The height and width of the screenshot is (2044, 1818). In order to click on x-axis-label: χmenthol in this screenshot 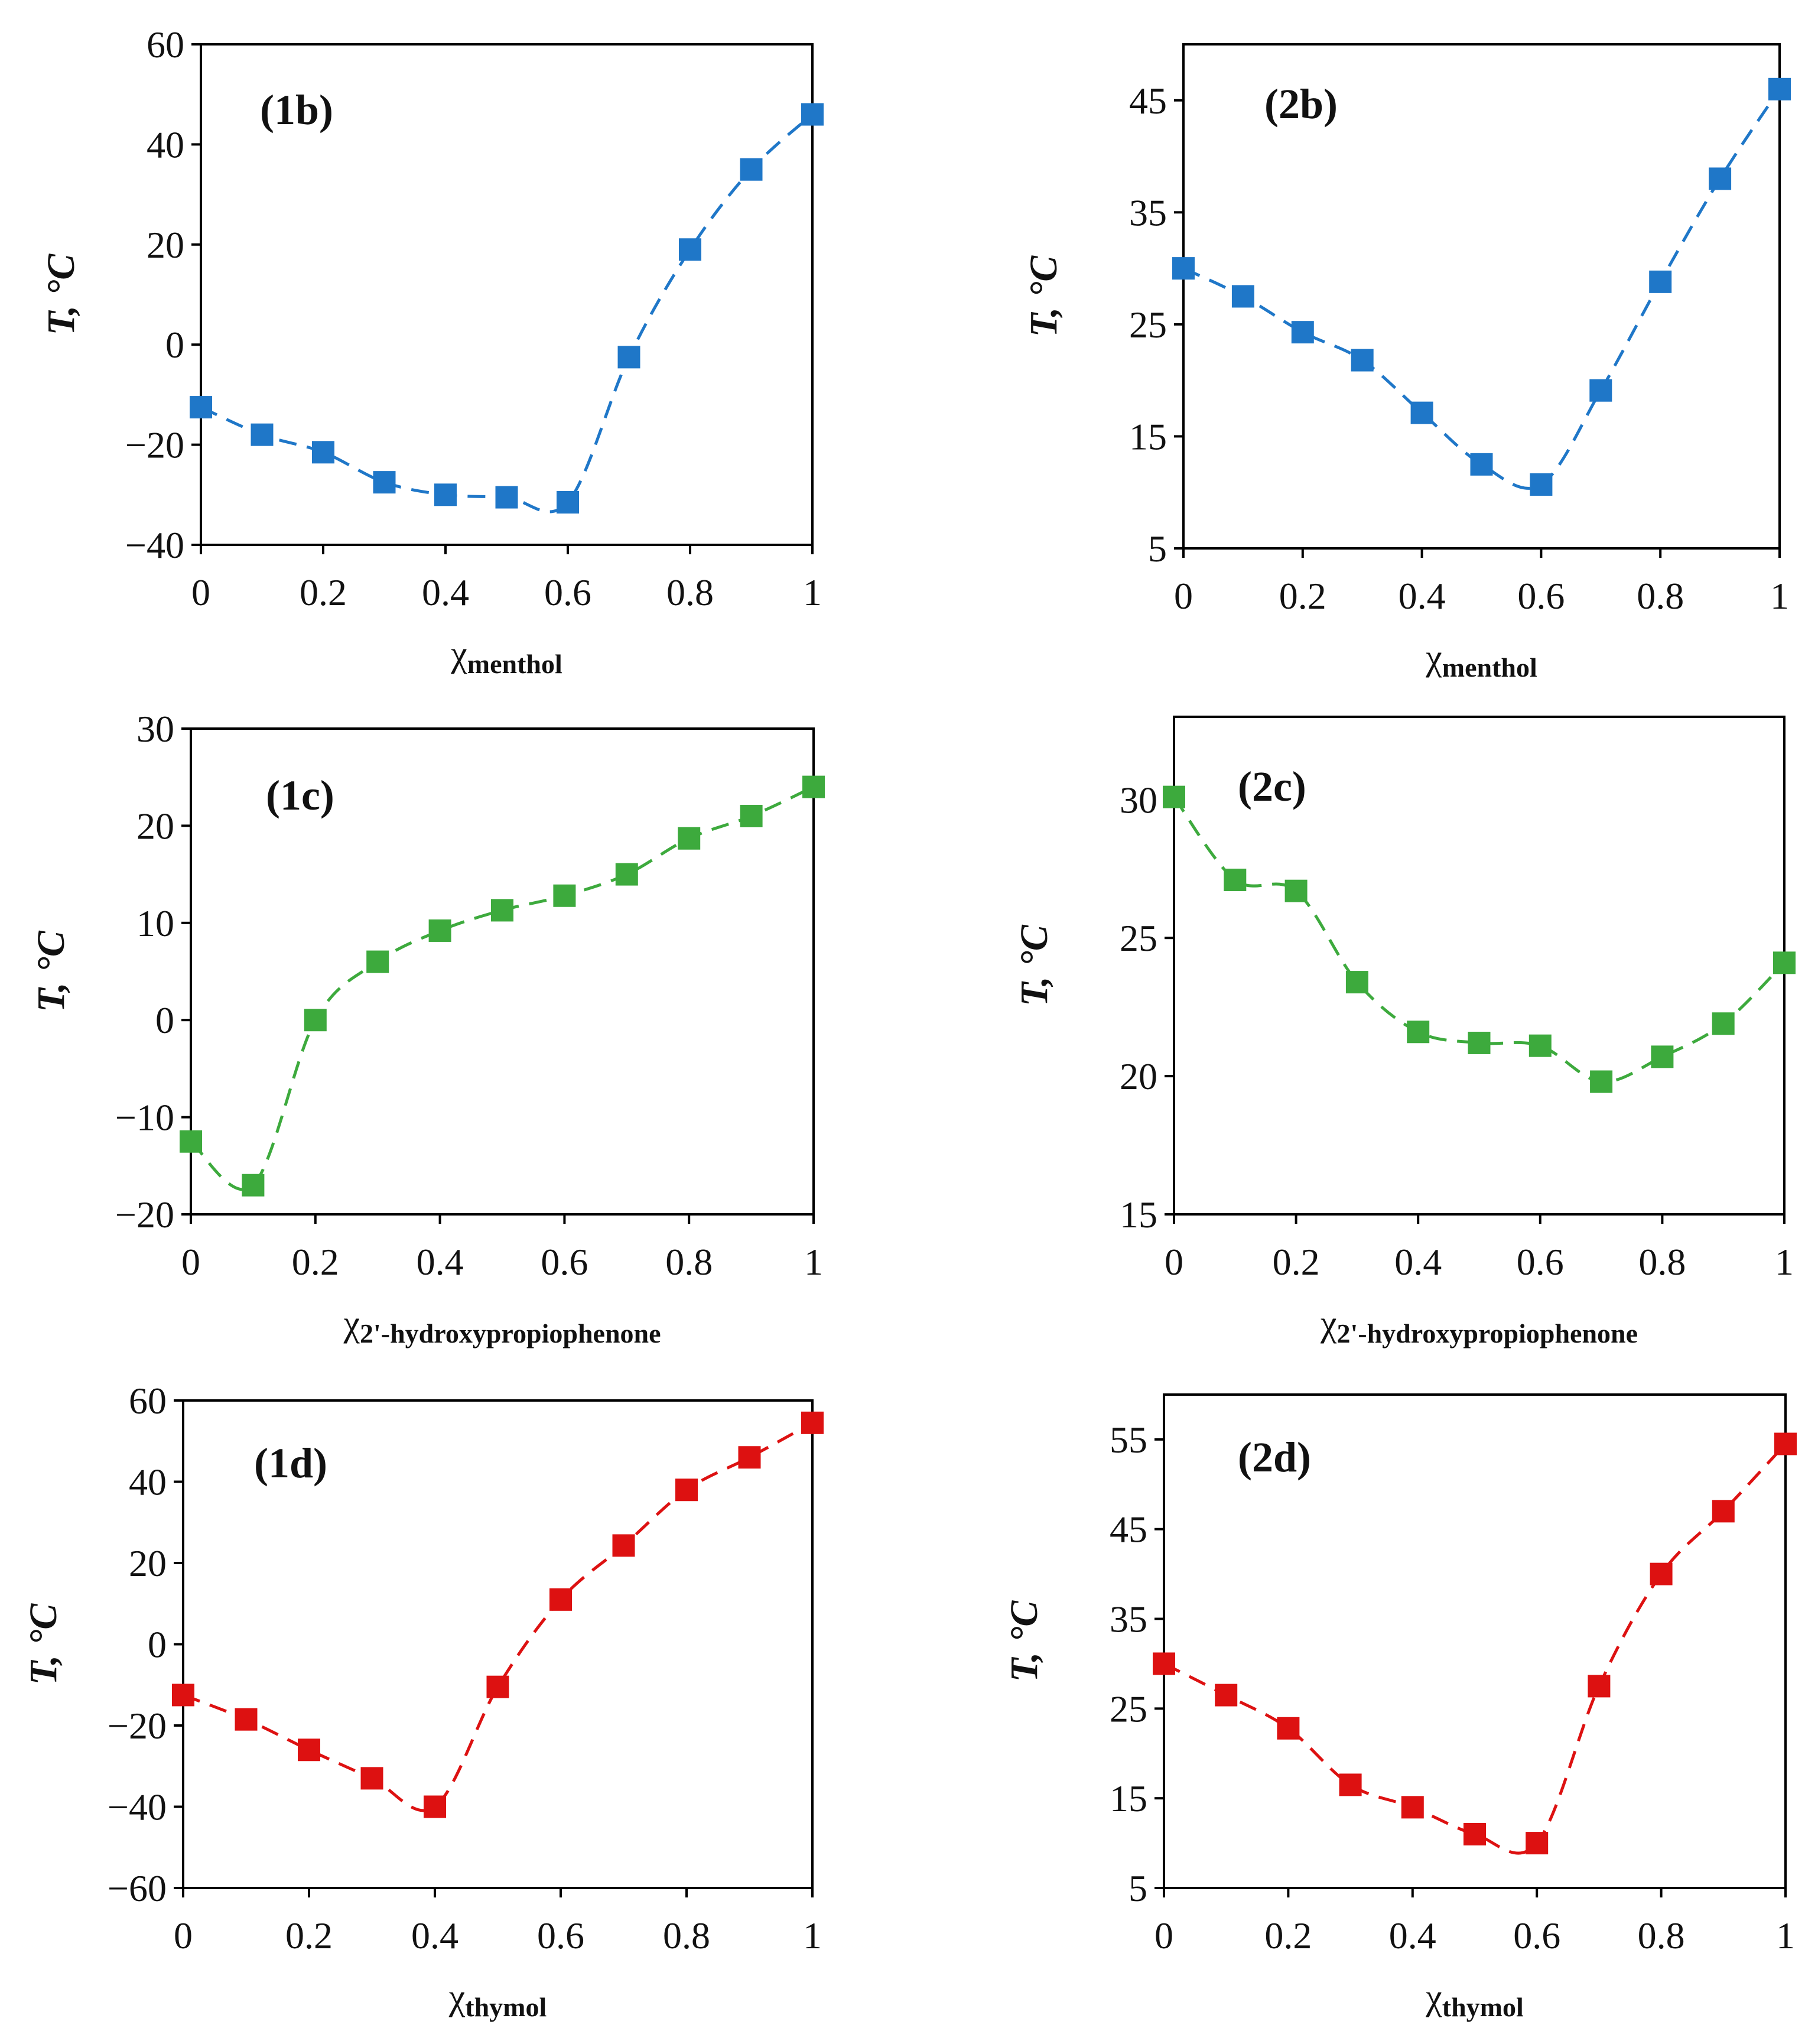, I will do `click(506, 657)`.